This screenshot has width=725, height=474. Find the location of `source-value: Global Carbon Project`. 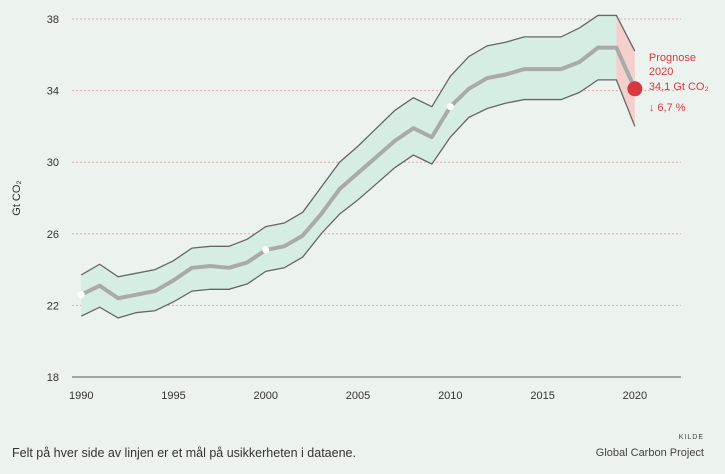

source-value: Global Carbon Project is located at coordinates (649, 453).